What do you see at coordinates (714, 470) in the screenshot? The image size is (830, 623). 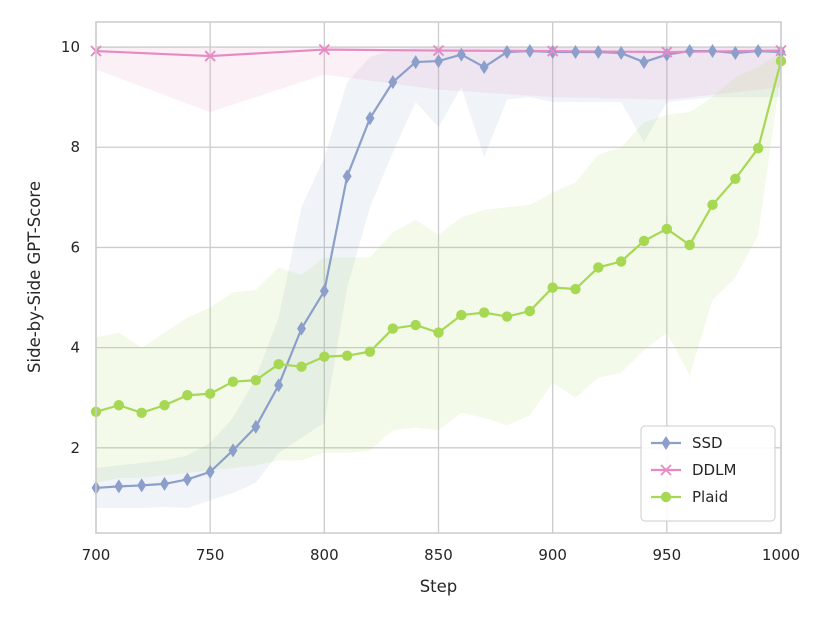 I see `legend-label-ddlm: DDLM` at bounding box center [714, 470].